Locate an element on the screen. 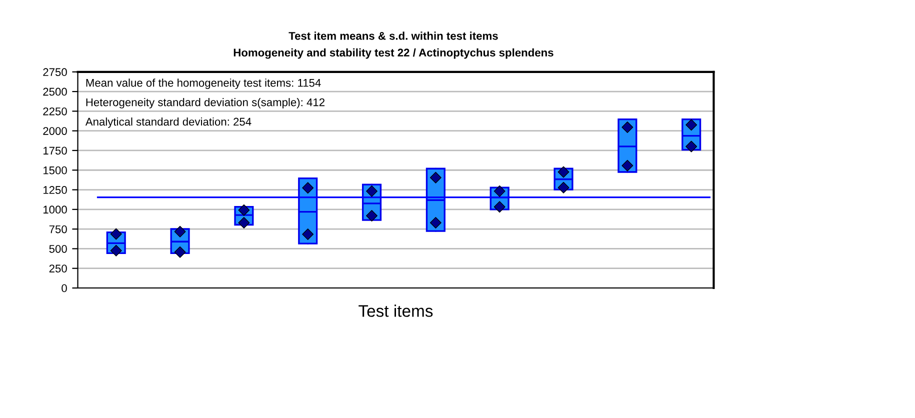 Image resolution: width=915 pixels, height=418 pixels. y-tick-label: 1250 is located at coordinates (55, 190).